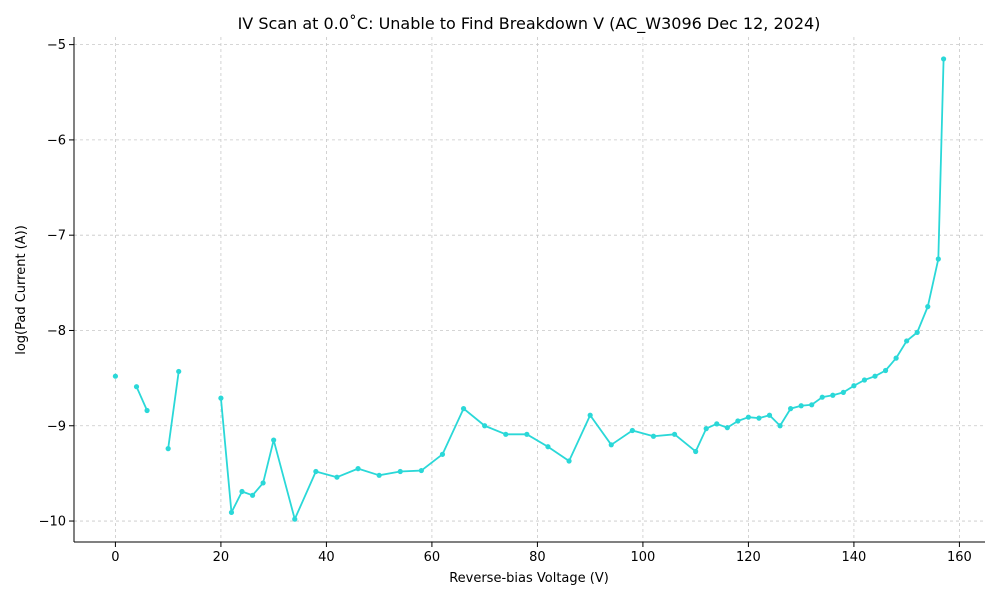  What do you see at coordinates (56, 236) in the screenshot?
I see `y-tick-label: −7` at bounding box center [56, 236].